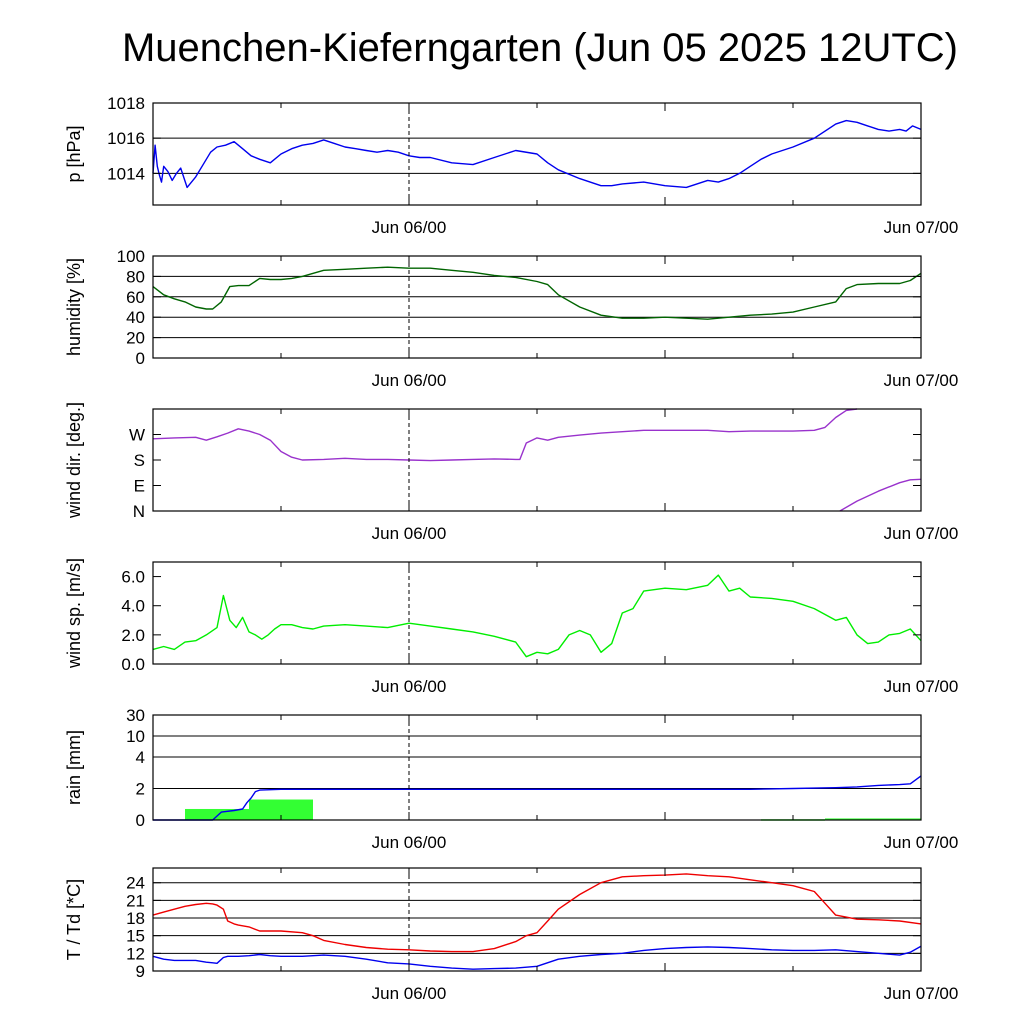 This screenshot has width=1024, height=1024. What do you see at coordinates (133, 606) in the screenshot?
I see `y-tick-label: 4.0` at bounding box center [133, 606].